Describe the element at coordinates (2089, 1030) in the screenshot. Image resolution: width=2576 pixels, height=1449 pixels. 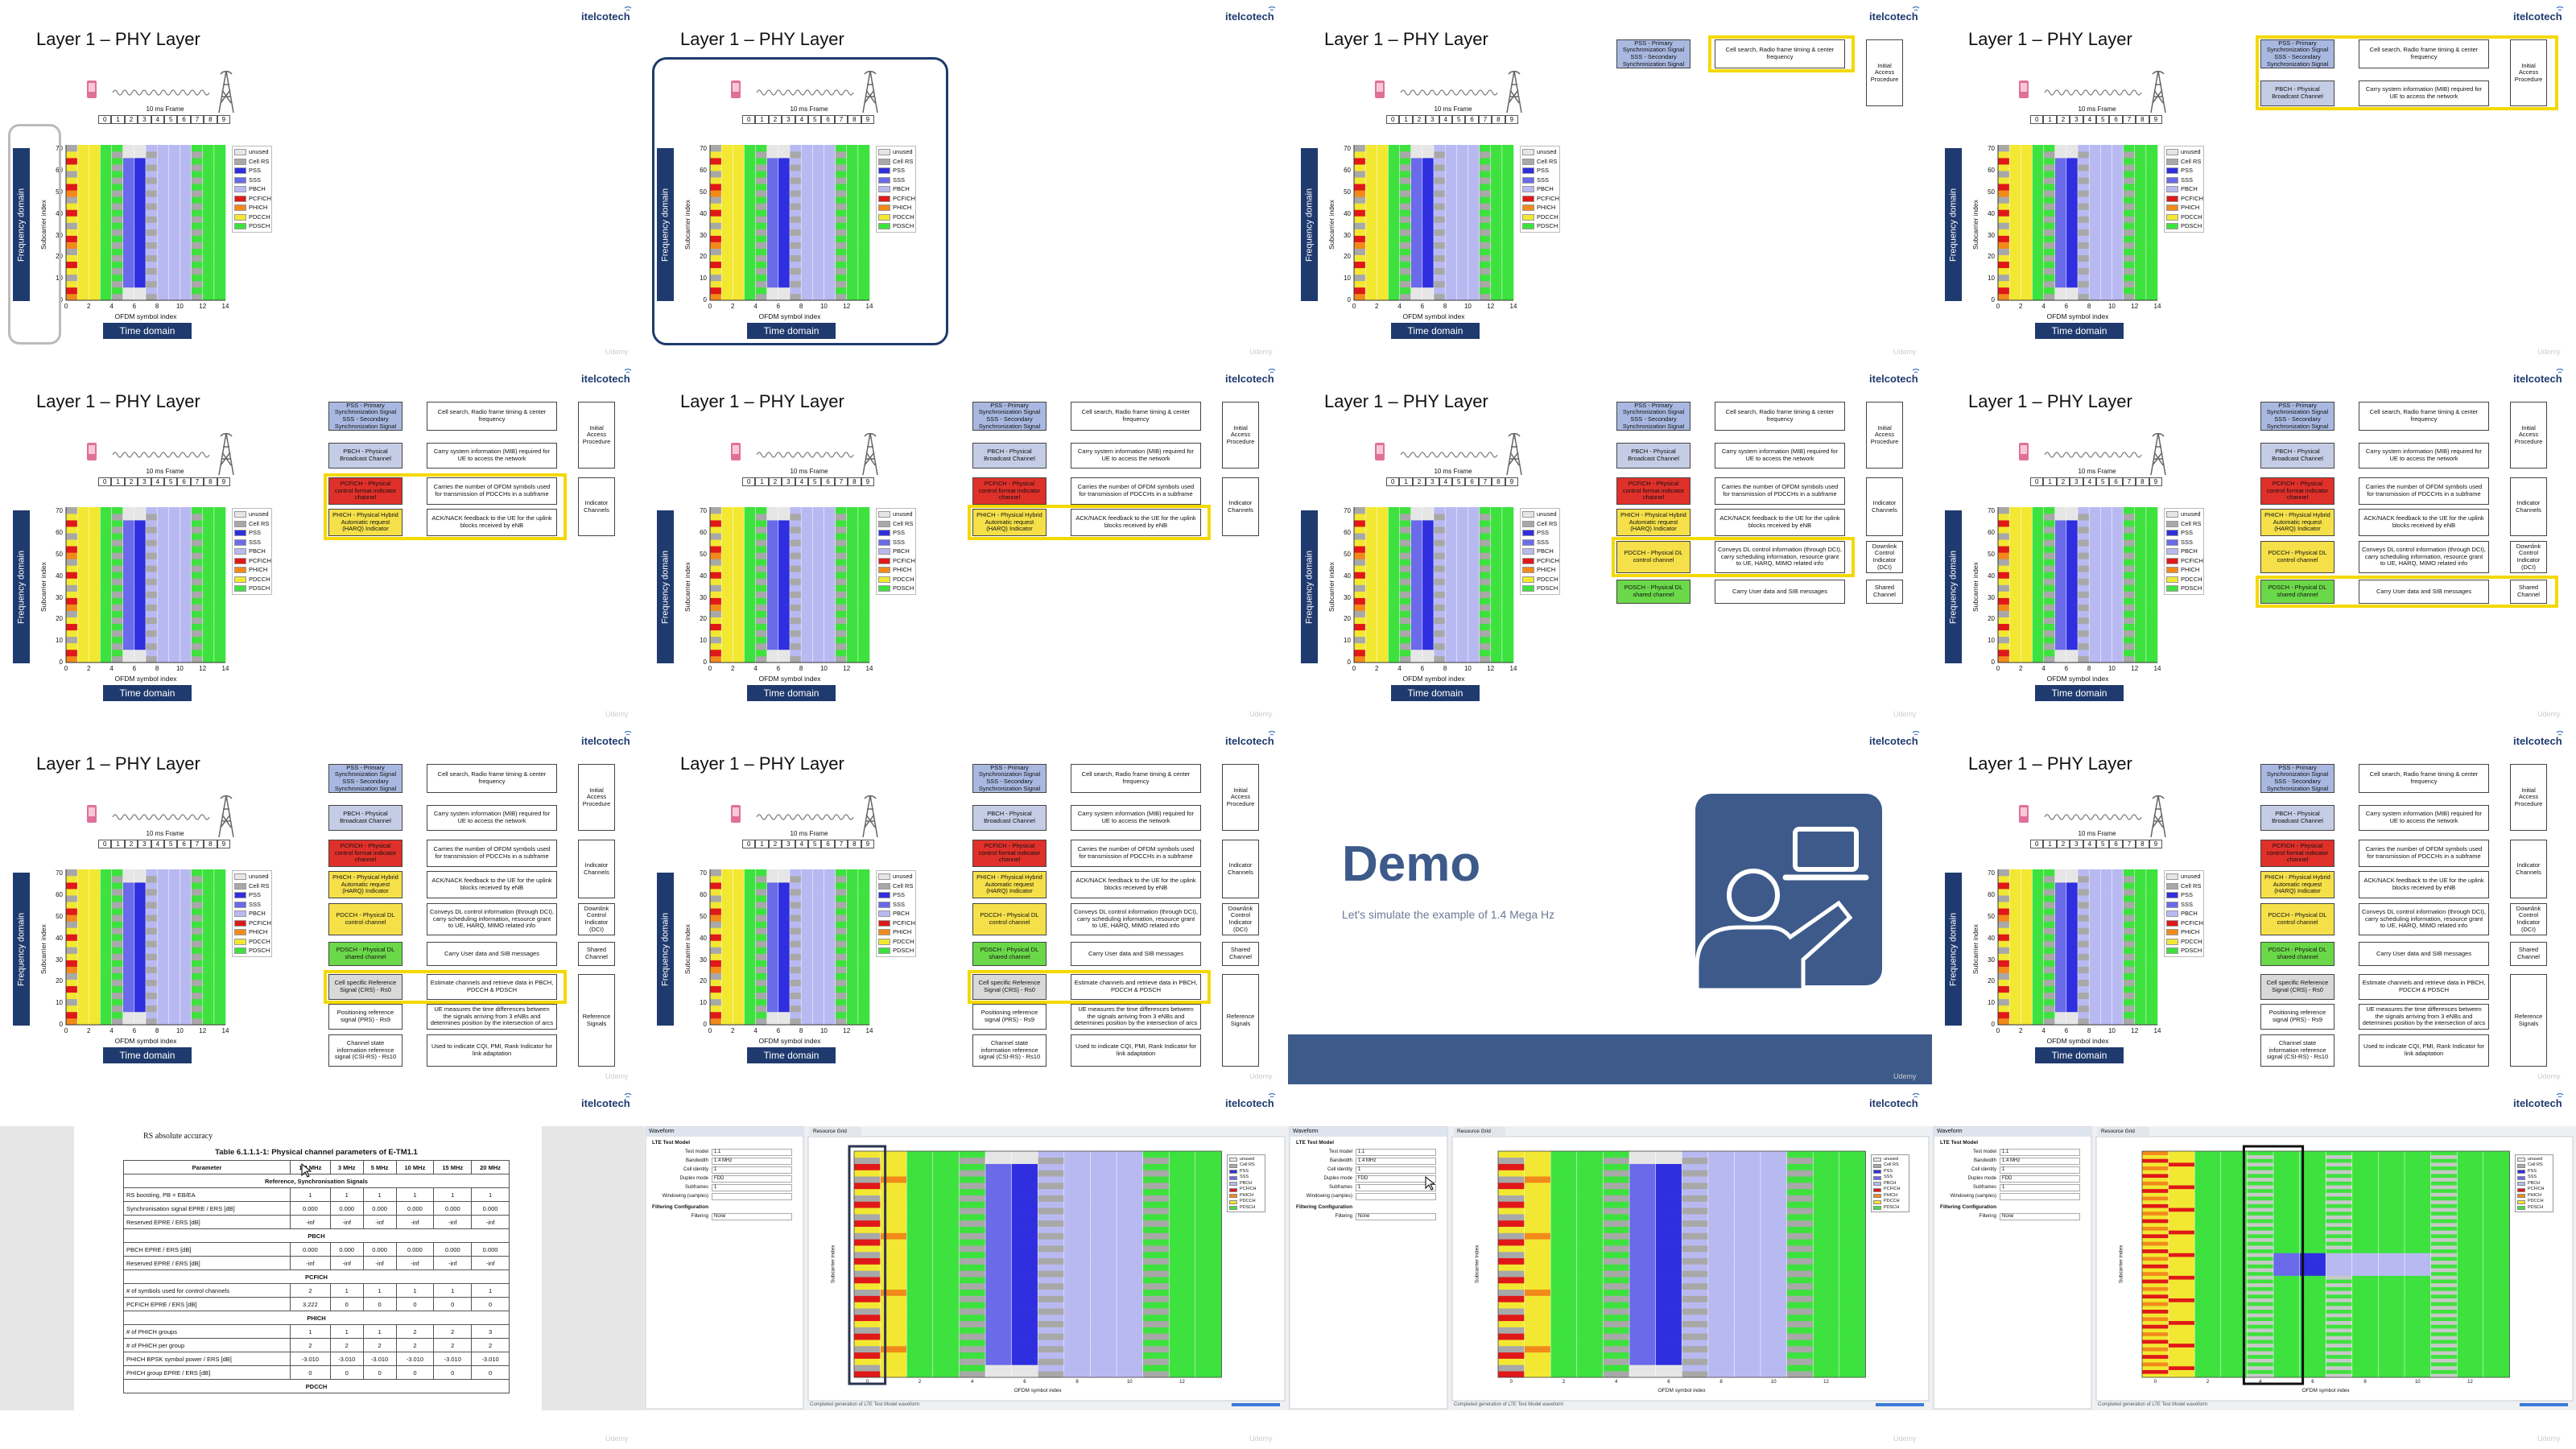
I see `x-tick-label: 8` at that location.